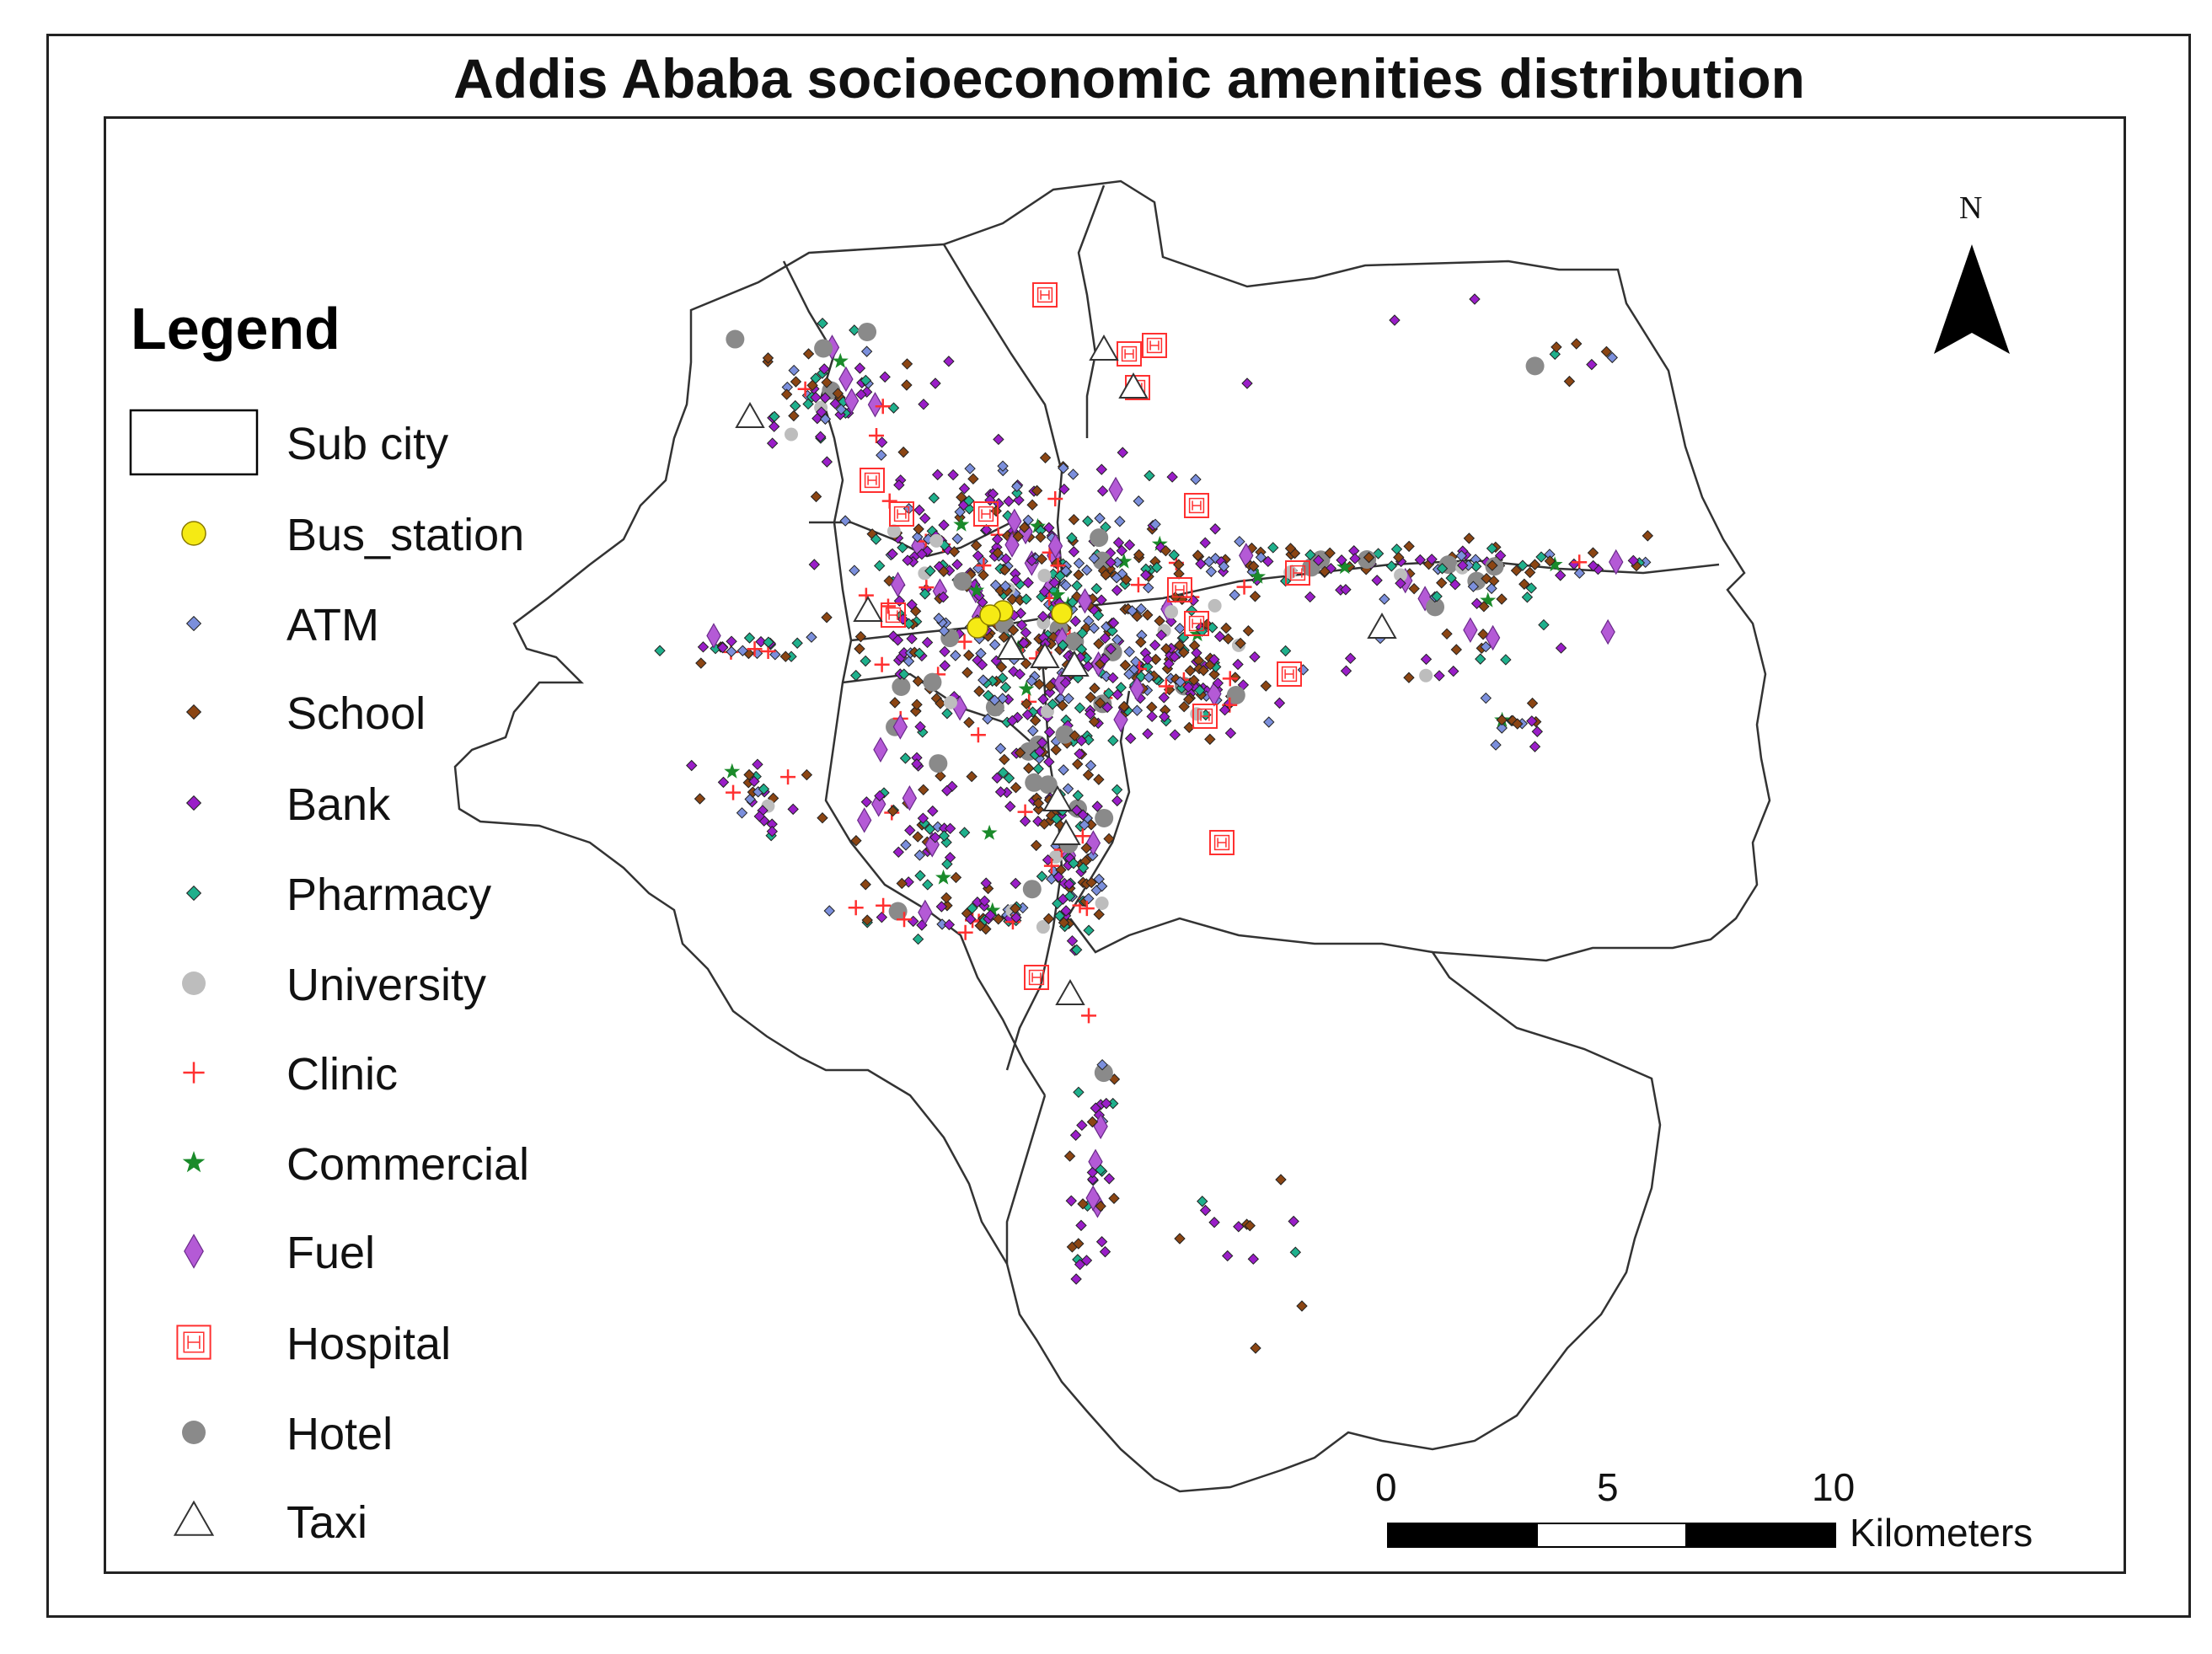  I want to click on legend-label-bank: Bank, so click(339, 804).